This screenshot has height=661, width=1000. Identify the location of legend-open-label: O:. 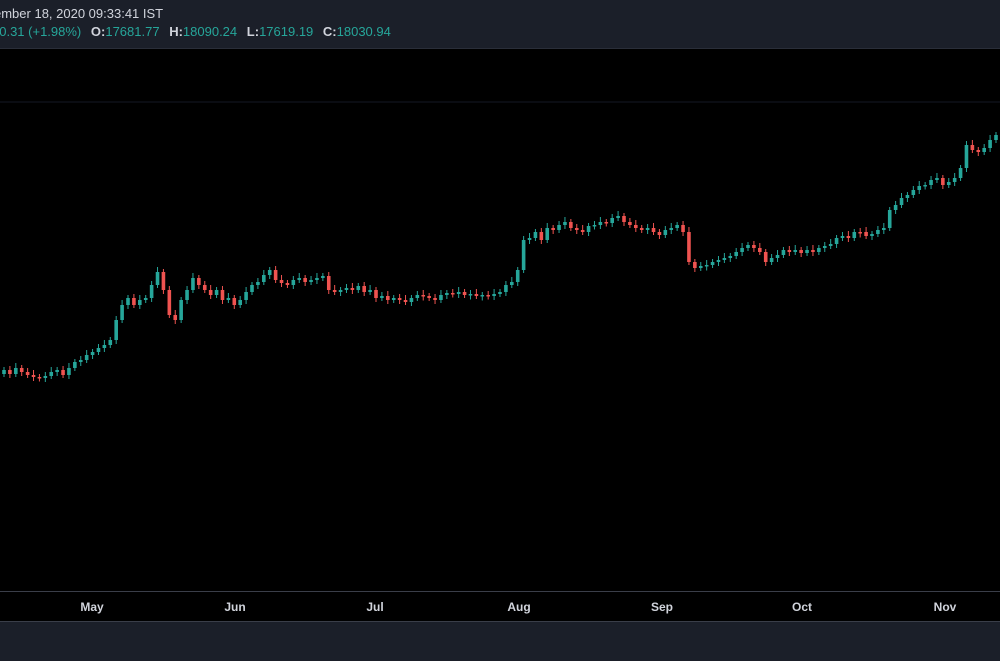
(98, 31).